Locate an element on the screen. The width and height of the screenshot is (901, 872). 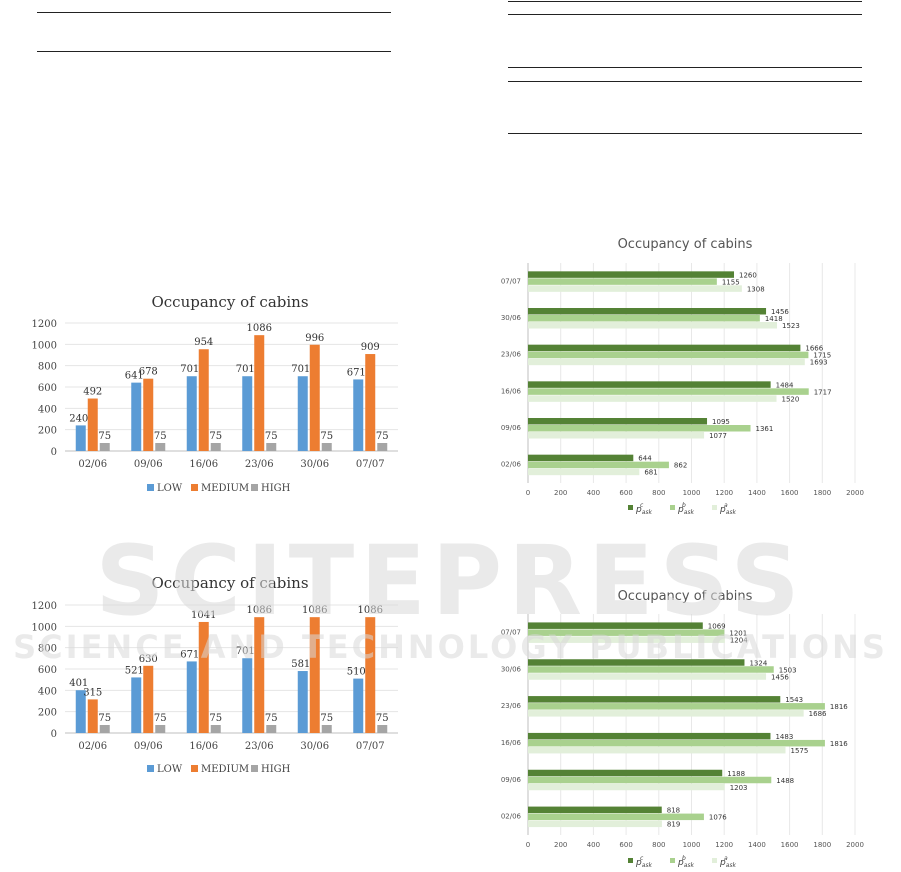
data-label: 1693 is located at coordinates (819, 363).